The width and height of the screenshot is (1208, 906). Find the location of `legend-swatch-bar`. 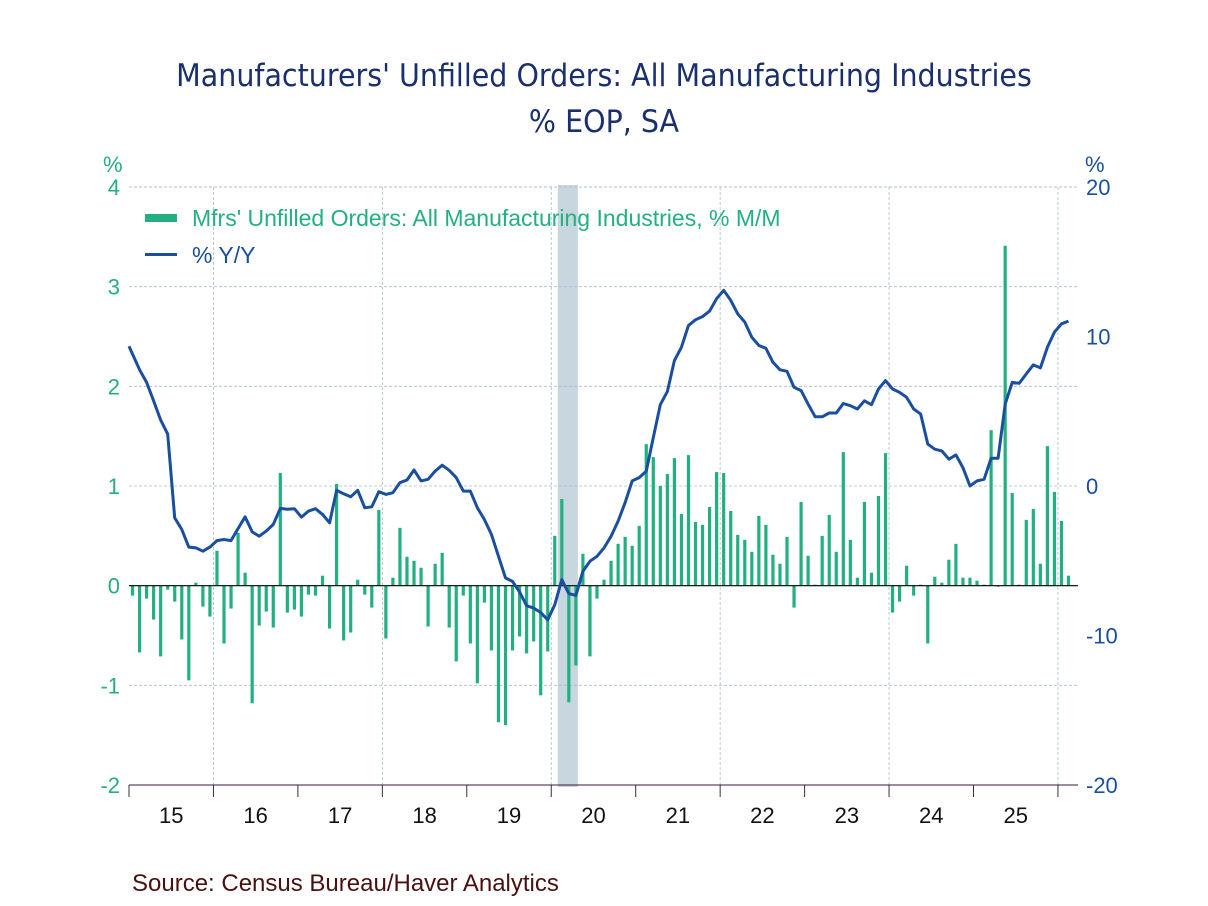

legend-swatch-bar is located at coordinates (161, 218).